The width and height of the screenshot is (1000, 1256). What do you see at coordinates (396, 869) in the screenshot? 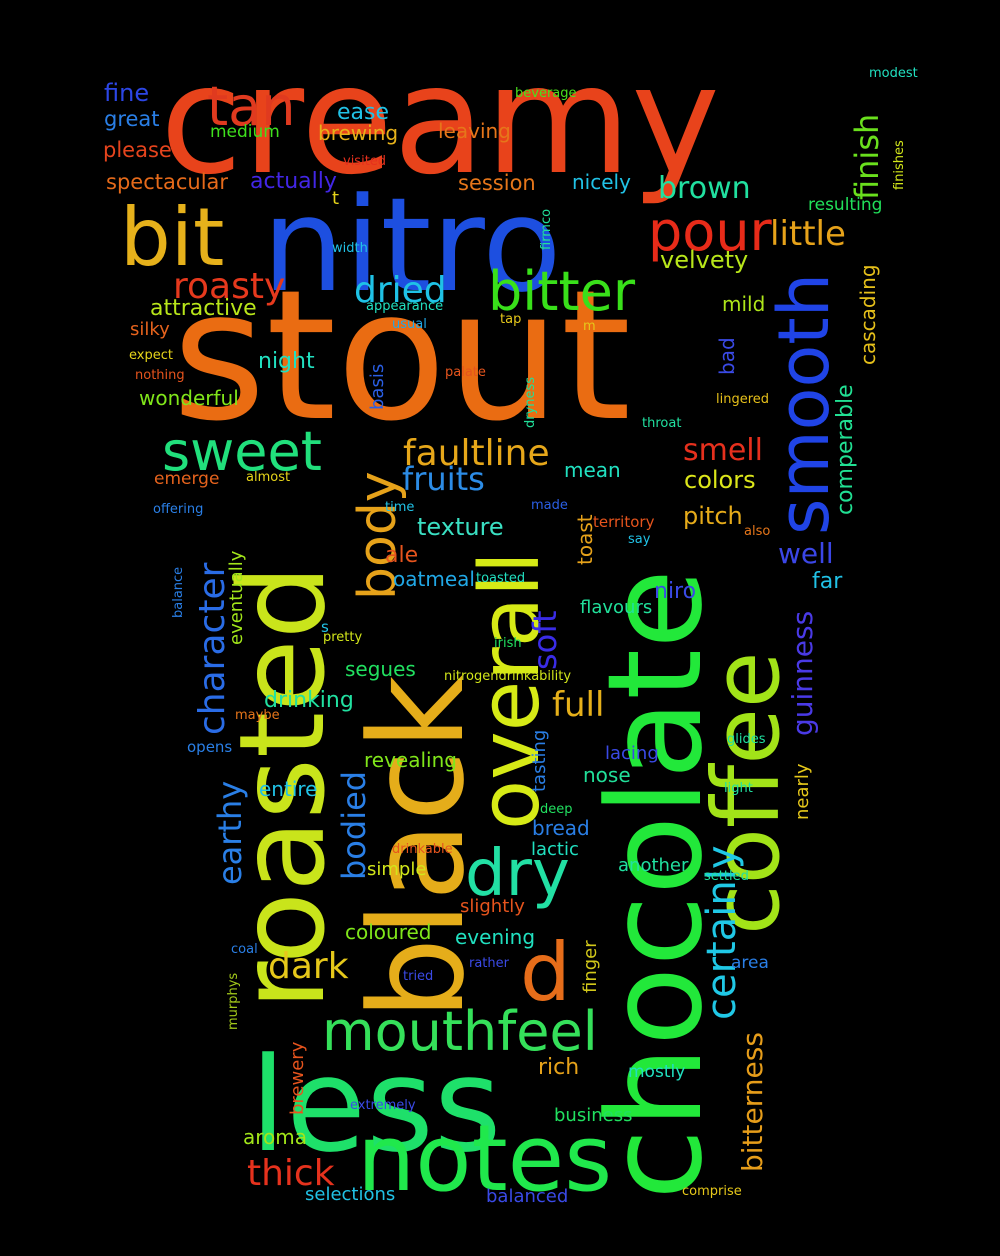
I see `word-simple: simple` at bounding box center [396, 869].